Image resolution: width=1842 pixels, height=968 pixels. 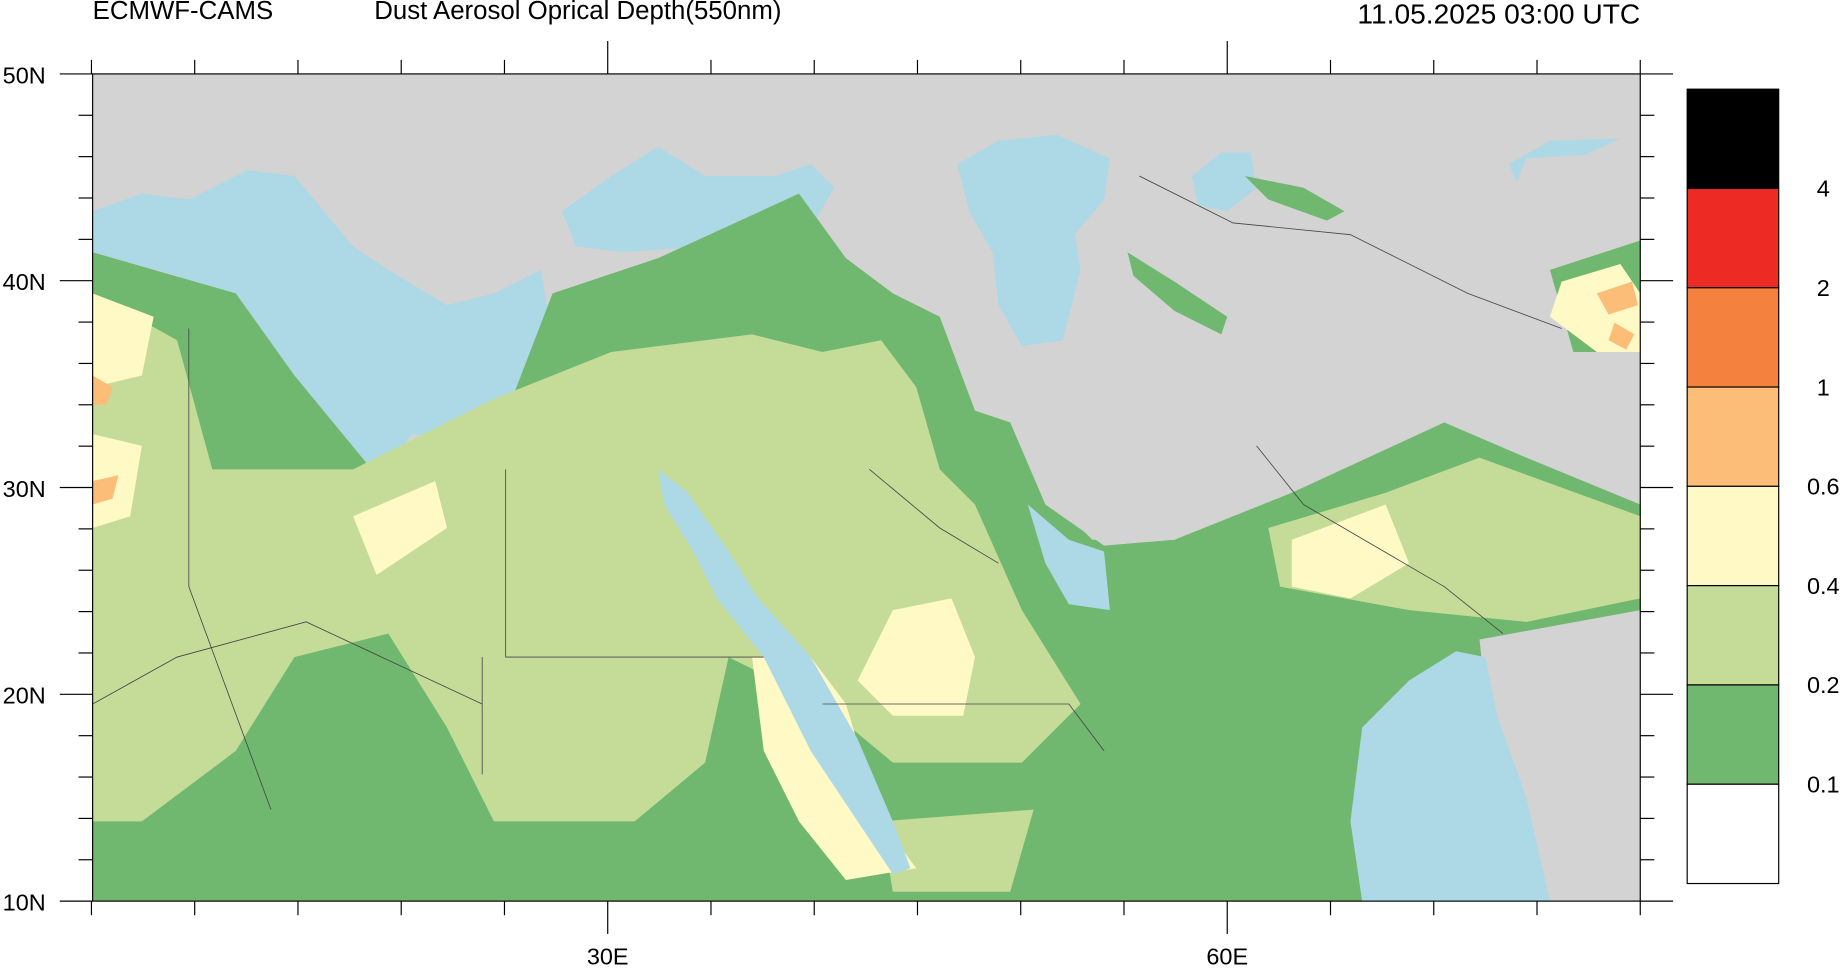 What do you see at coordinates (1823, 487) in the screenshot?
I see `colorbar-label: 0.6` at bounding box center [1823, 487].